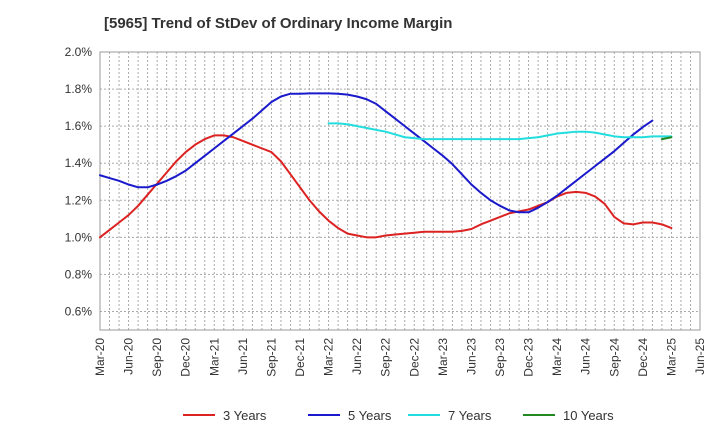 The width and height of the screenshot is (720, 445). I want to click on legend-label-5-years: 5 Years, so click(370, 415).